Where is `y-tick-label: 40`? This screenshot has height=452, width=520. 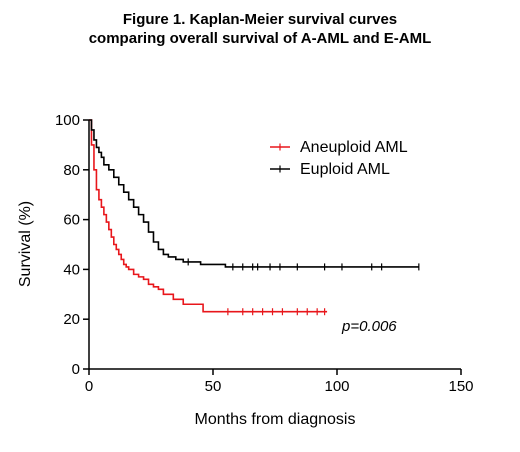
y-tick-label: 40 is located at coordinates (71, 269).